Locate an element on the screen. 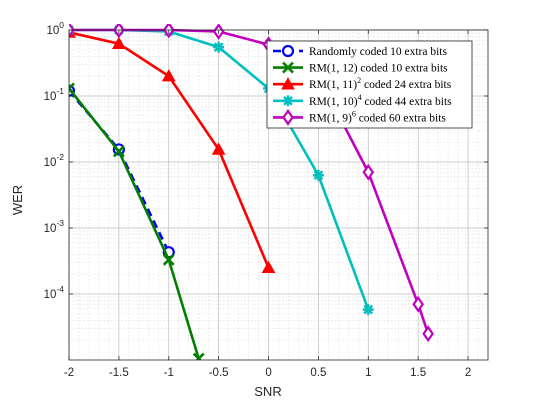 The height and width of the screenshot is (405, 540). y-axis-label: WER is located at coordinates (17, 200).